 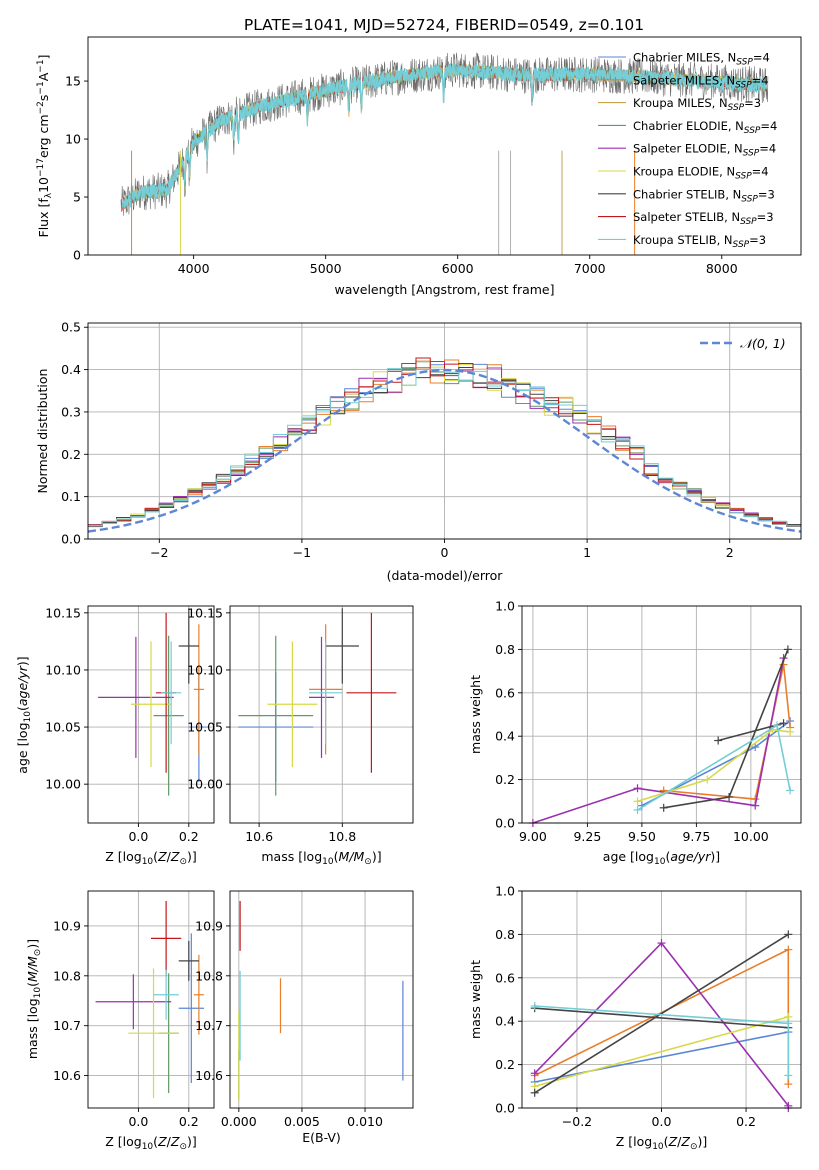 What do you see at coordinates (365, 1121) in the screenshot?
I see `x-tick-label: 0.010` at bounding box center [365, 1121].